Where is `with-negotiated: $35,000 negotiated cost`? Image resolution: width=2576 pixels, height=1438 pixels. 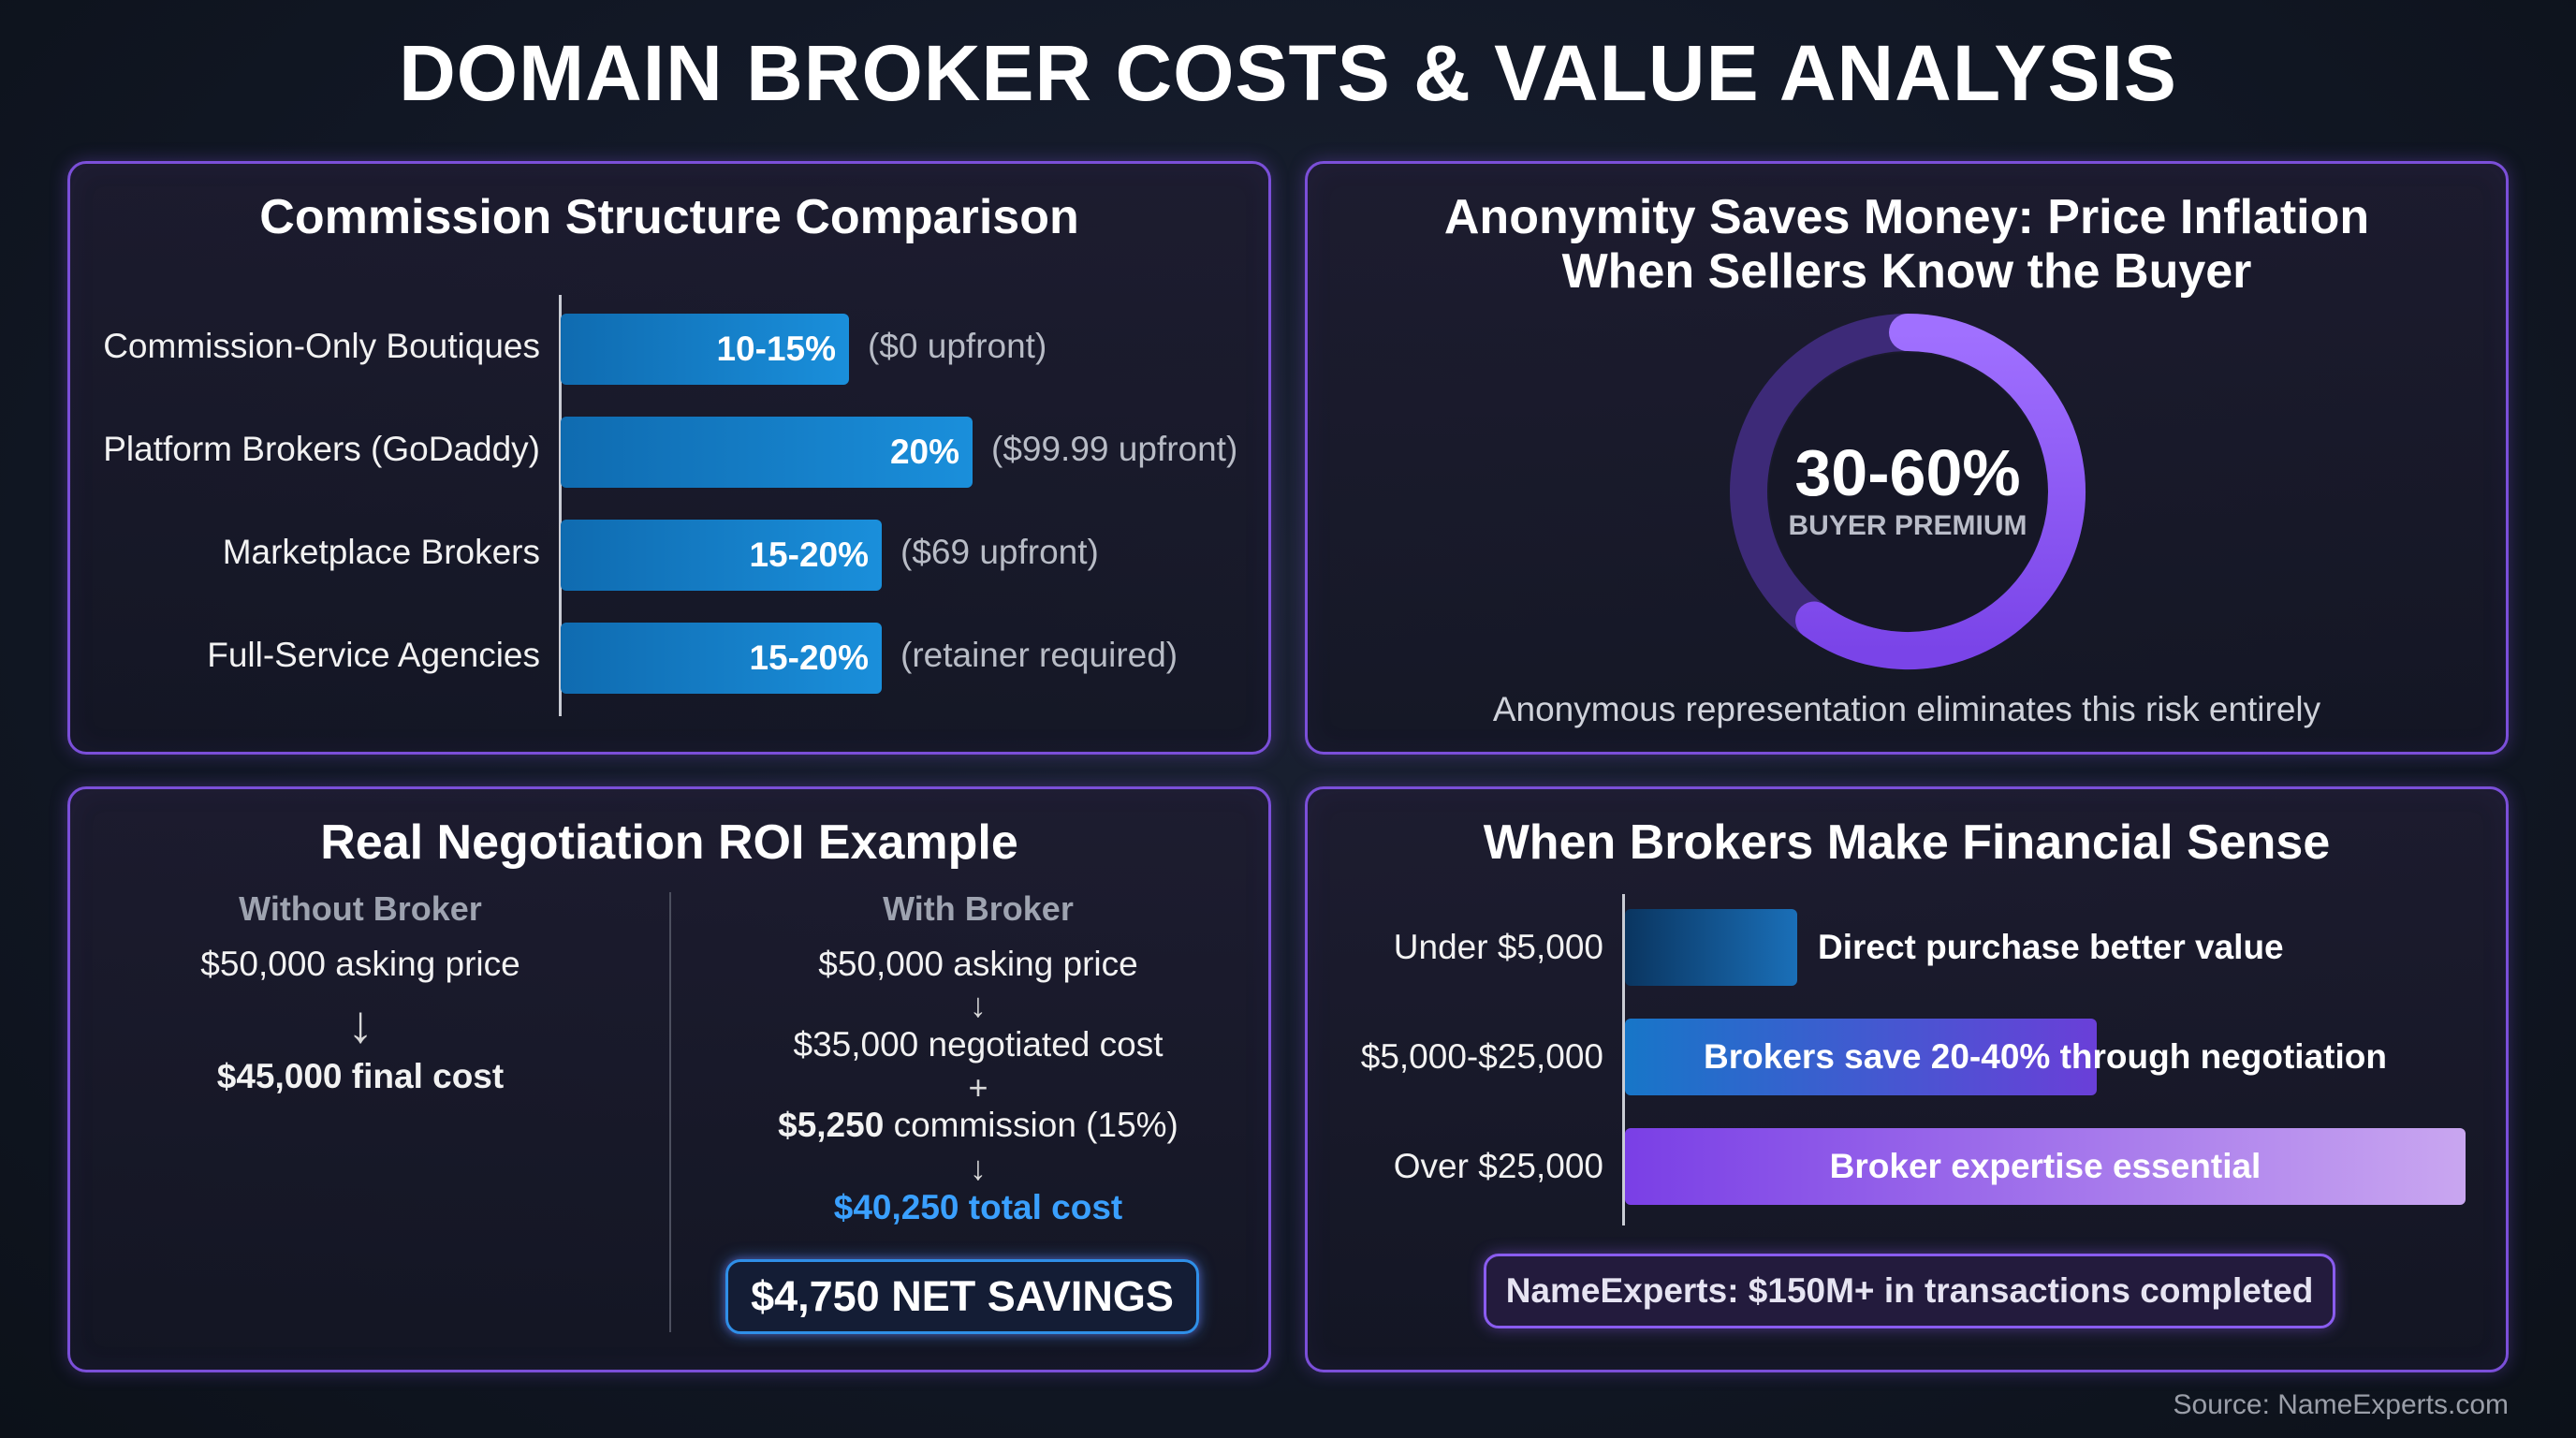 with-negotiated: $35,000 negotiated cost is located at coordinates (978, 1044).